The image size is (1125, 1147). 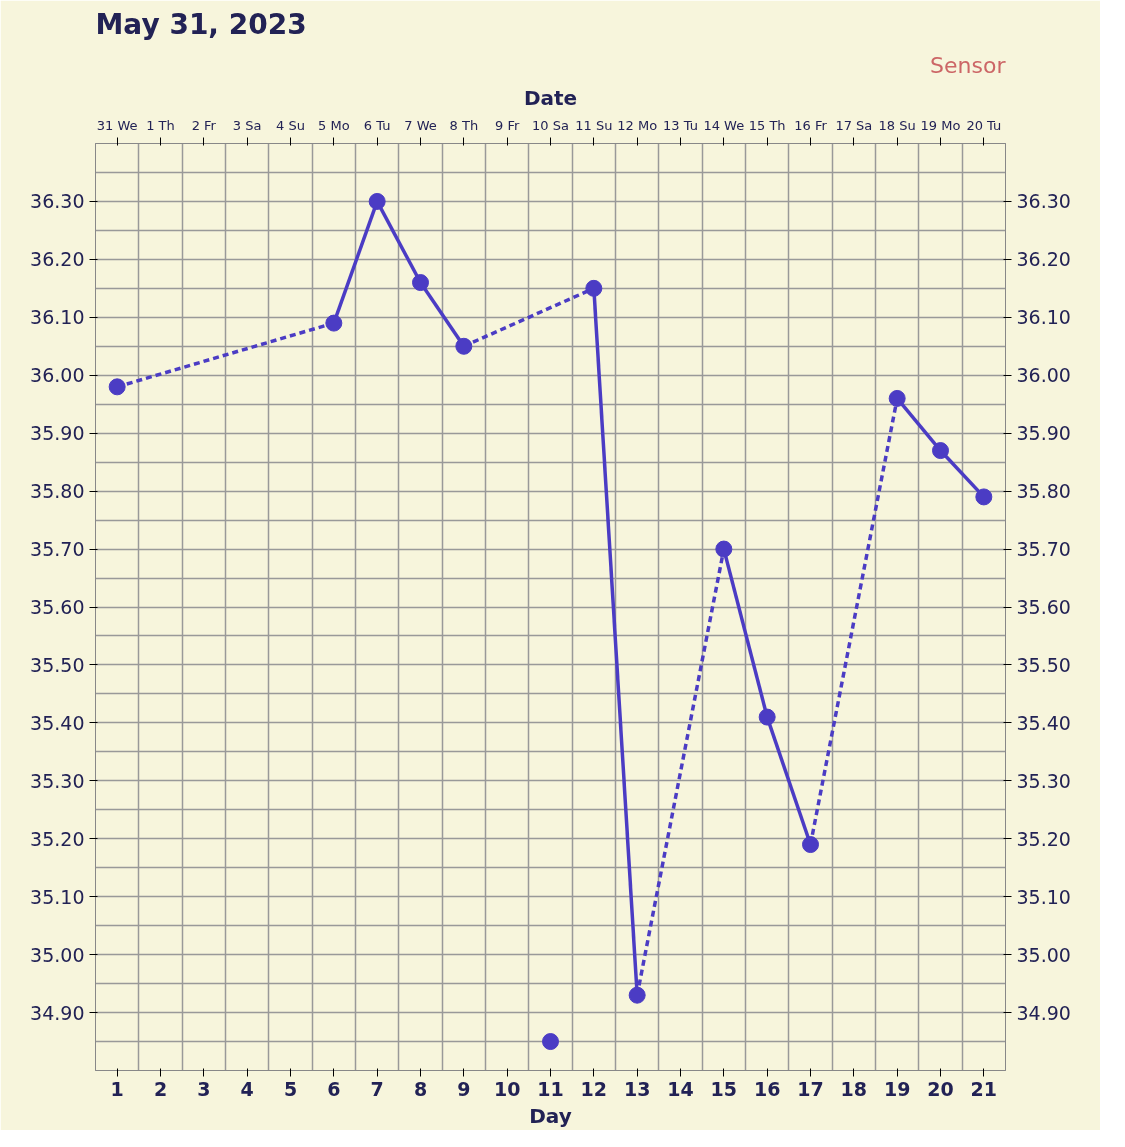 What do you see at coordinates (897, 1088) in the screenshot?
I see `x-tick-label: 19` at bounding box center [897, 1088].